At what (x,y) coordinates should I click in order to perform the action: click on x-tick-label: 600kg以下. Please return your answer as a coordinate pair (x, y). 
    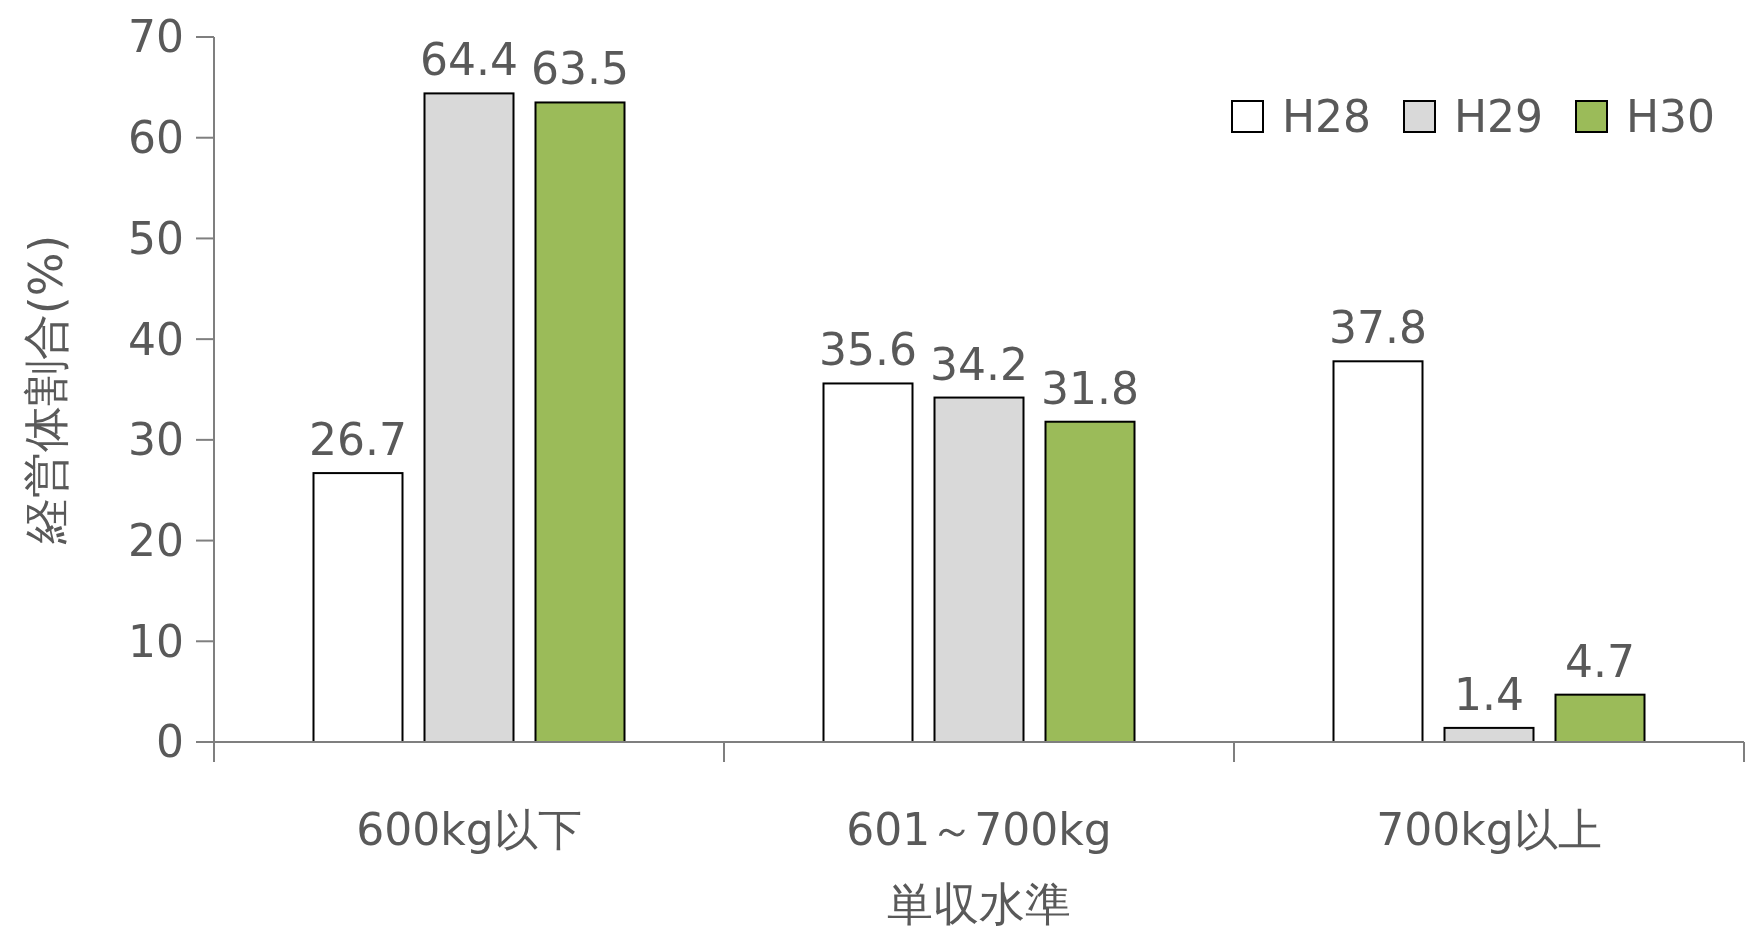
    Looking at the image, I should click on (469, 829).